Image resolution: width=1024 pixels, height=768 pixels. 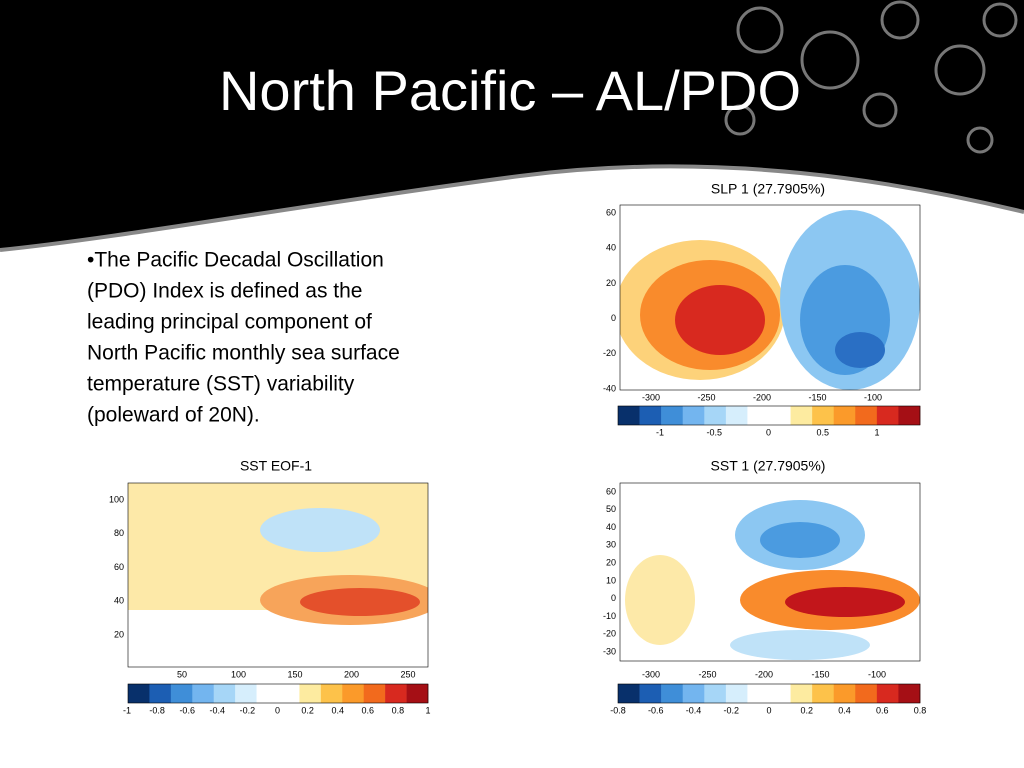 I want to click on map-sst-eof, so click(x=278, y=575).